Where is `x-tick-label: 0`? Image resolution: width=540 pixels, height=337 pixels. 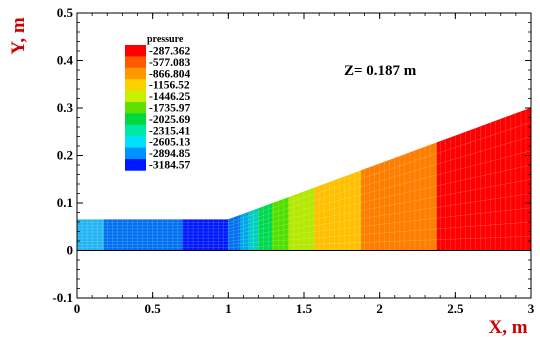 x-tick-label: 0 is located at coordinates (77, 308).